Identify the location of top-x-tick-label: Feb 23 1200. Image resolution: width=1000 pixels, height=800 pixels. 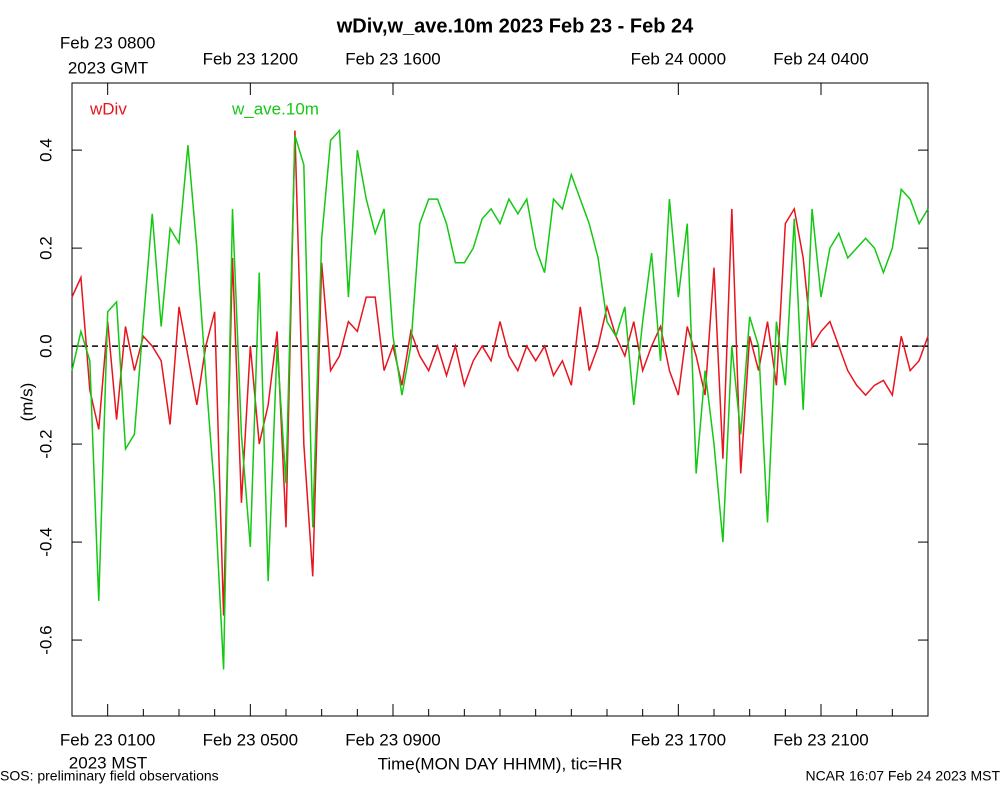
(250, 58).